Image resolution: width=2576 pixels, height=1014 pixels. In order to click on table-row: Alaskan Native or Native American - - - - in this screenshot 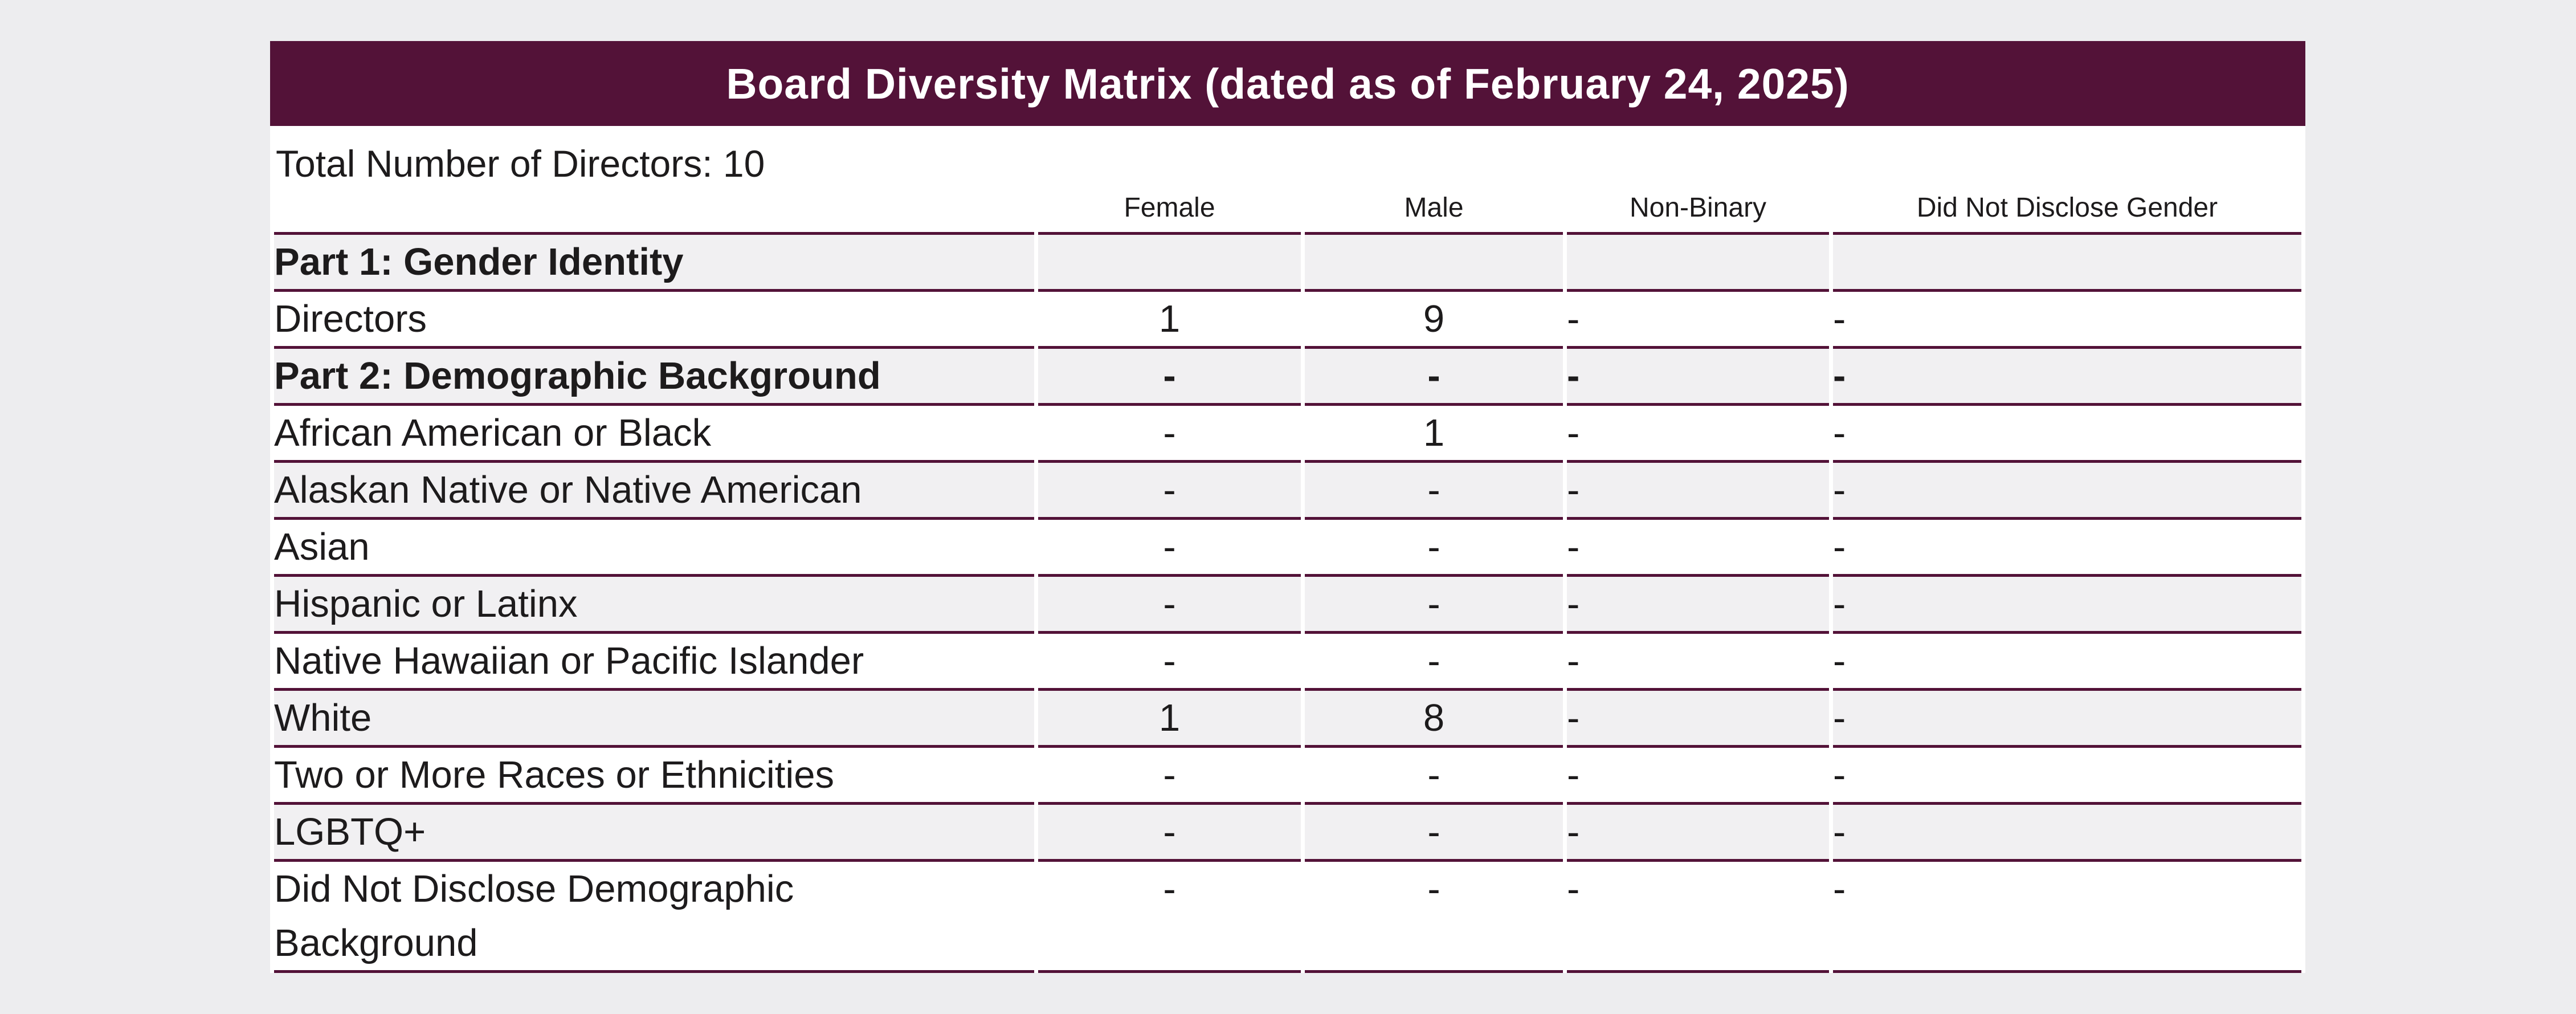, I will do `click(1287, 491)`.